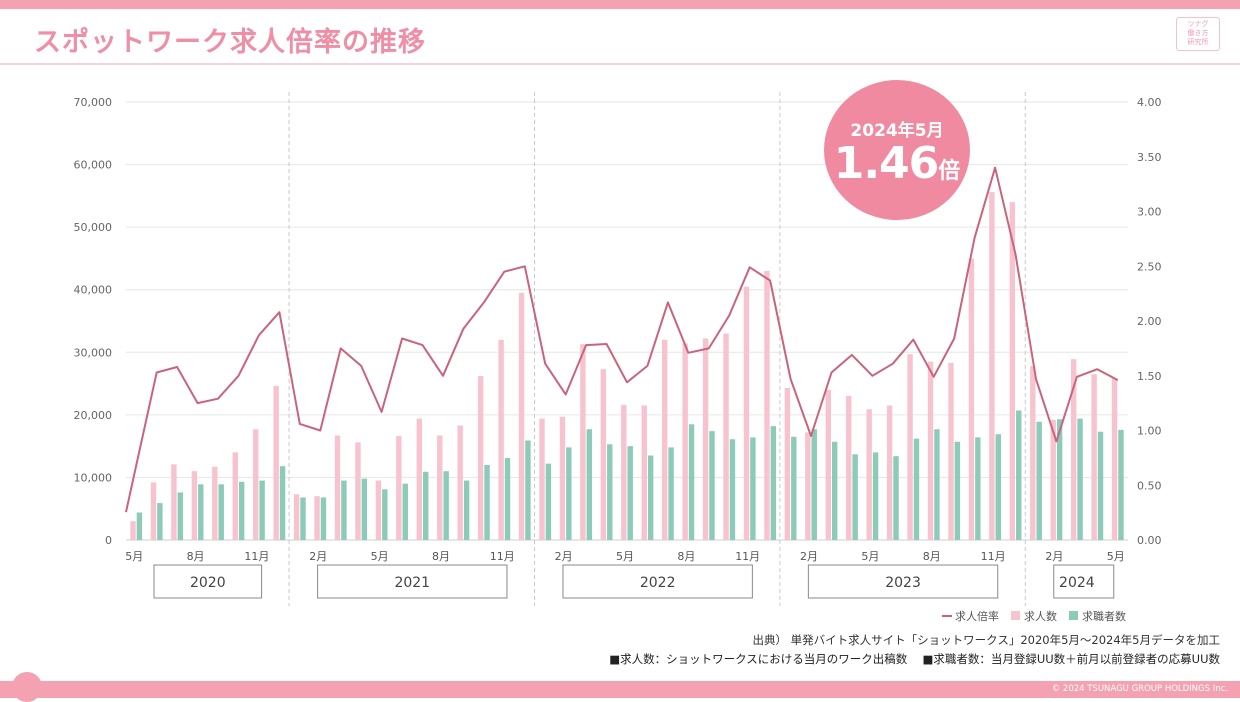  I want to click on top-accent-bar, so click(620, 4).